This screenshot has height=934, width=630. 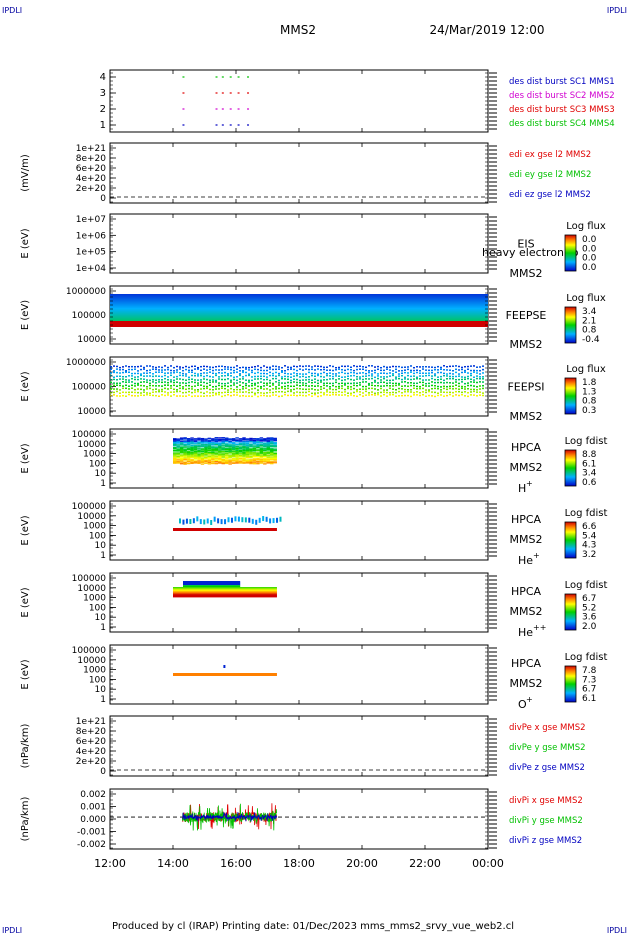 What do you see at coordinates (12, 10) in the screenshot?
I see `corner-label-top-left: IPDLI` at bounding box center [12, 10].